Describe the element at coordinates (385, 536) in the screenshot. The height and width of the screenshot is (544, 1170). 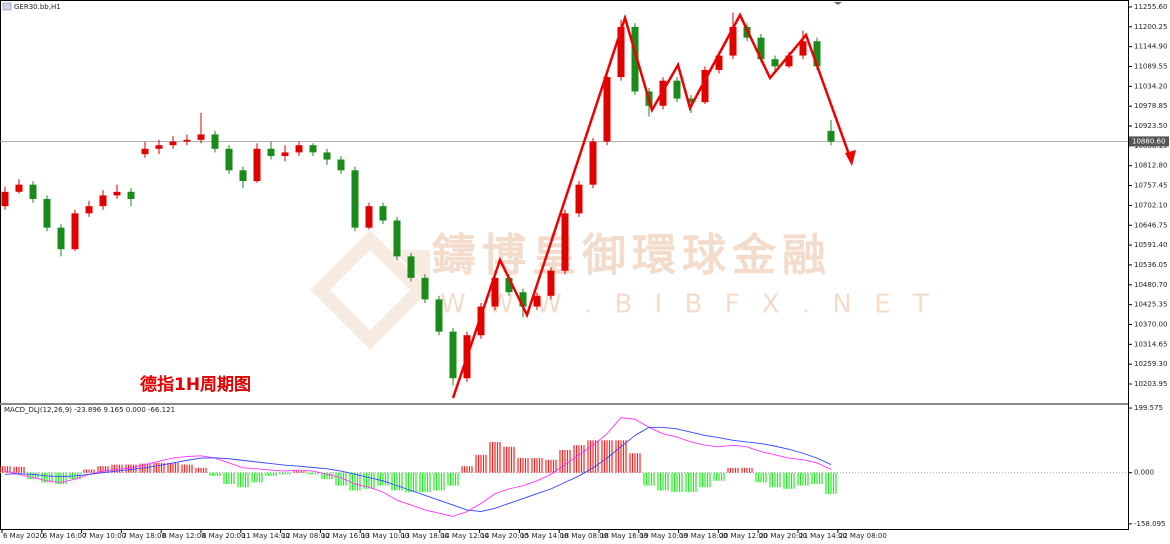
I see `x-tick-label: 13 May 10:00` at that location.